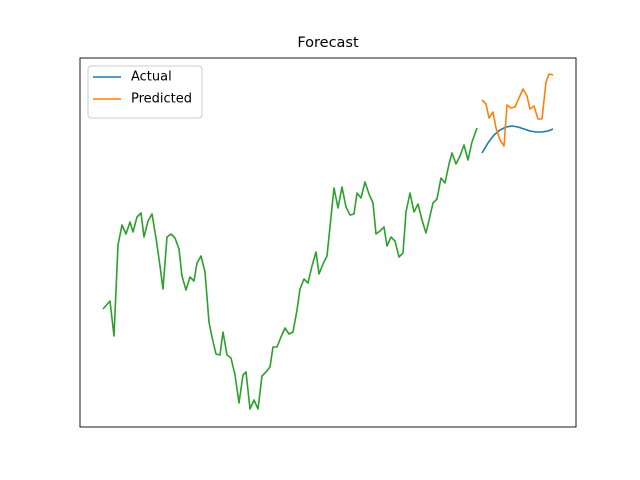 The image size is (640, 480). What do you see at coordinates (151, 77) in the screenshot?
I see `legend-label: Actual` at bounding box center [151, 77].